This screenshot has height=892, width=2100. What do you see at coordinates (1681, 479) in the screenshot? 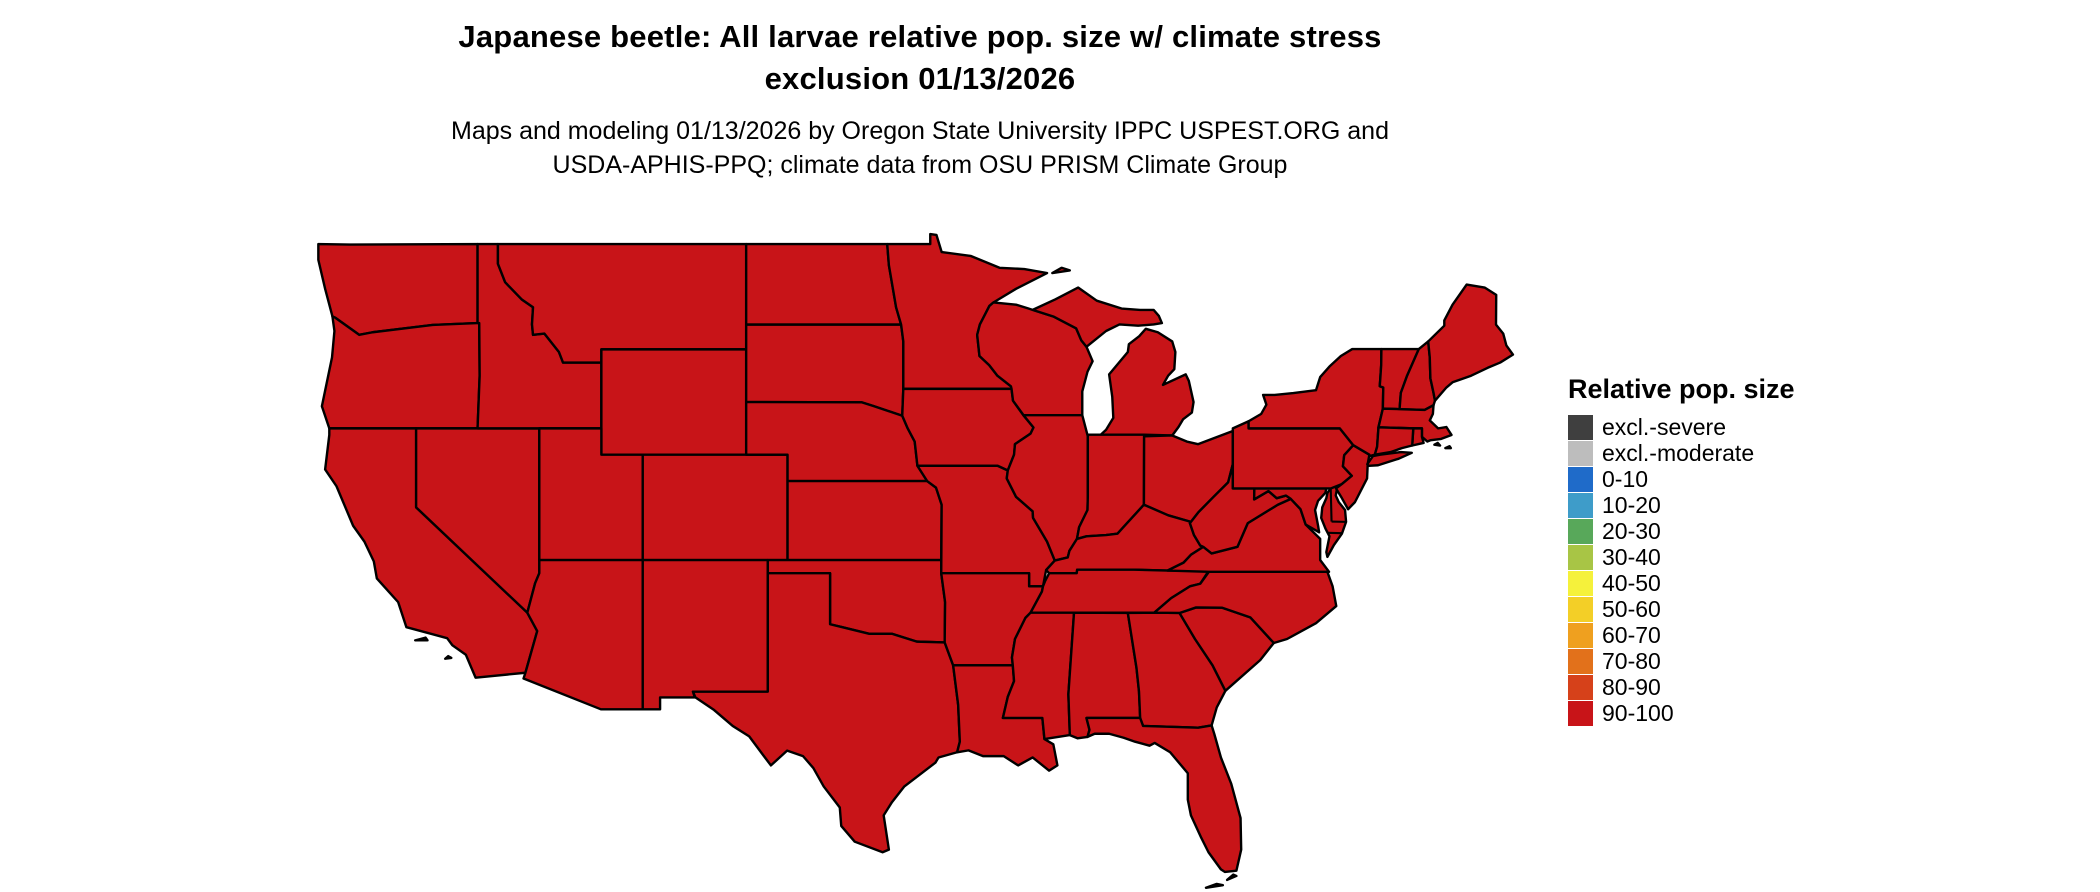
I see `legend-row: 0-10` at bounding box center [1681, 479].